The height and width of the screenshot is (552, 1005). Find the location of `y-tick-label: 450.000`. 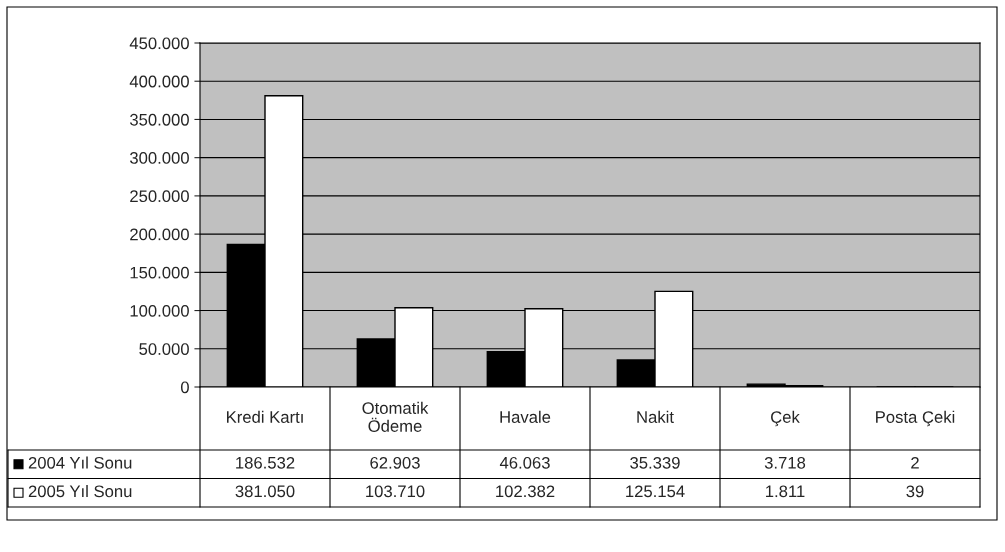

y-tick-label: 450.000 is located at coordinates (159, 43).